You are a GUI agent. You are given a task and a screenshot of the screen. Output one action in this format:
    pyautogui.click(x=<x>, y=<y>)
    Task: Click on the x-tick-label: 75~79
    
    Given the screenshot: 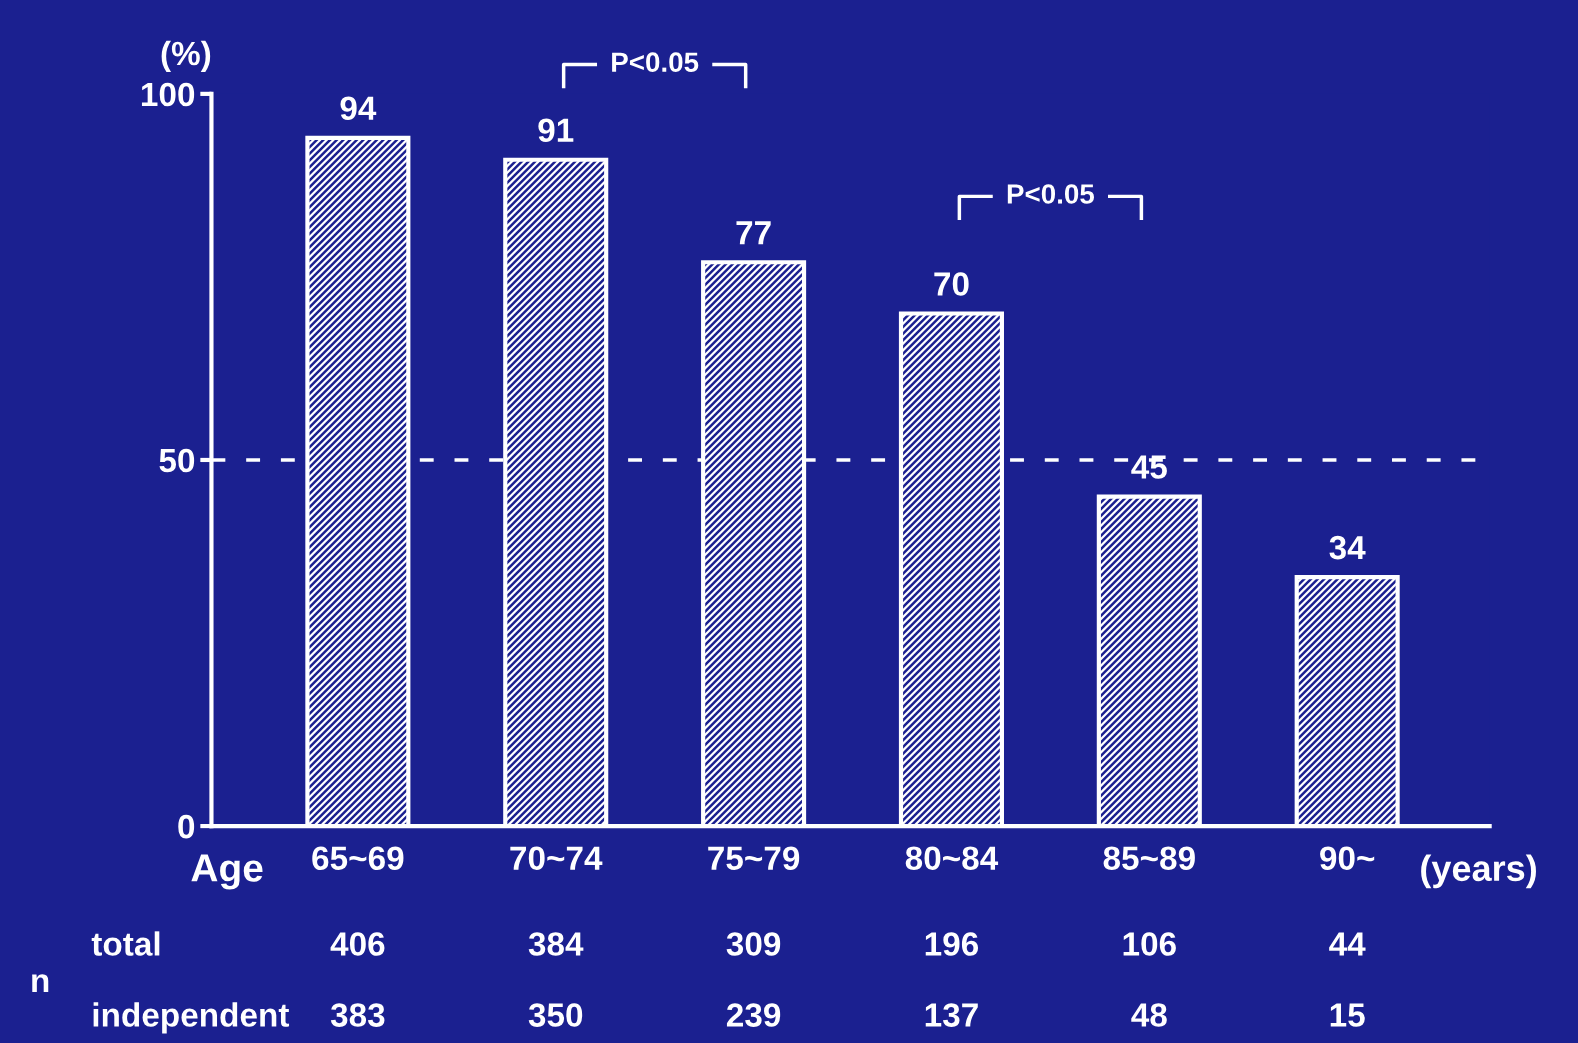 What is the action you would take?
    pyautogui.click(x=754, y=858)
    